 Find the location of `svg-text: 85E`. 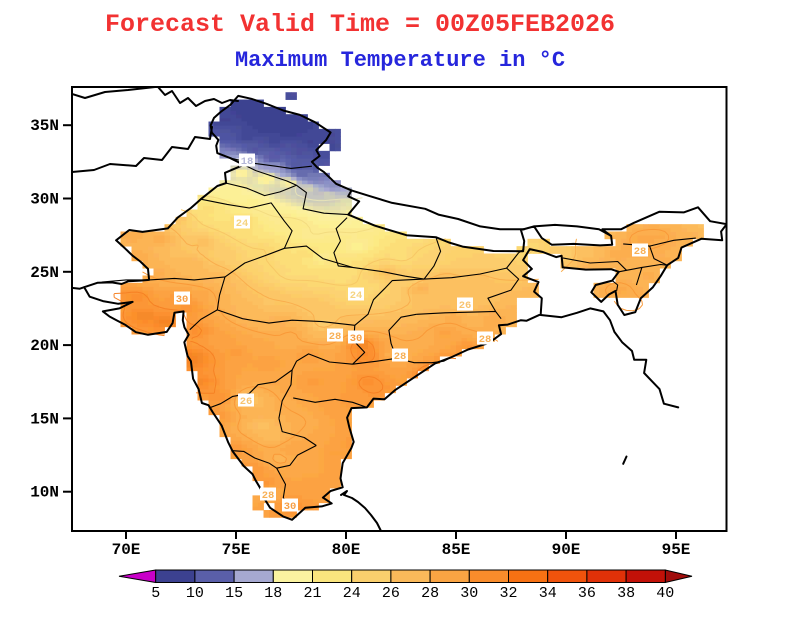

svg-text: 85E is located at coordinates (456, 550).